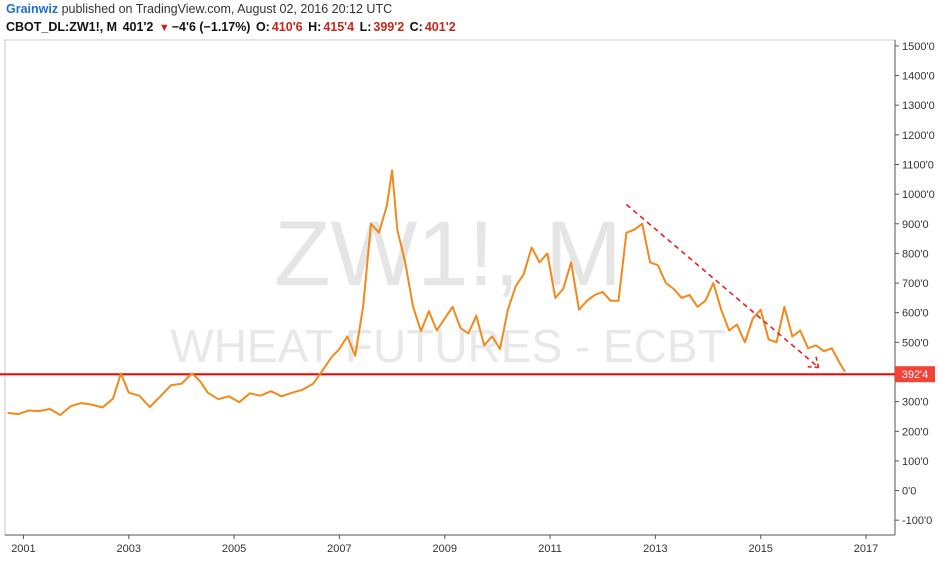 This screenshot has width=947, height=562. I want to click on down-arrow-icon: ▼, so click(164, 28).